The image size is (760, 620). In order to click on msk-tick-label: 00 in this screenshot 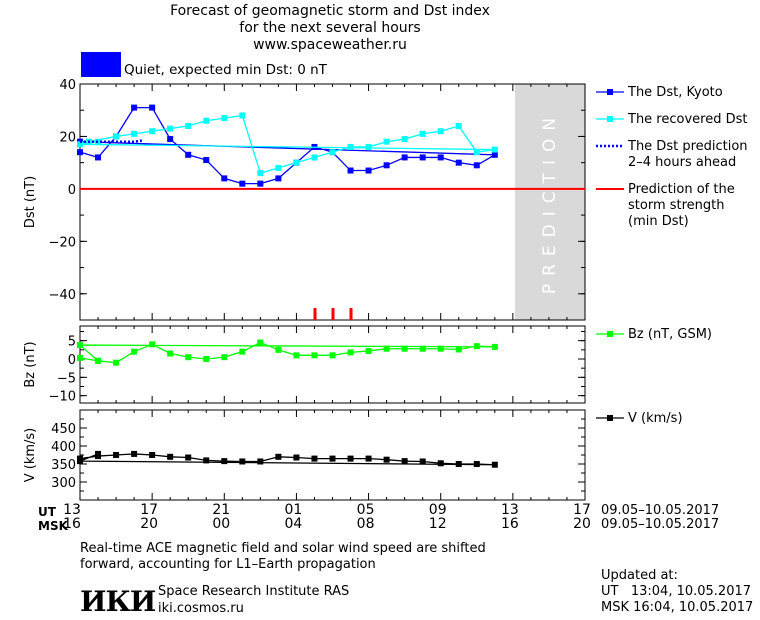, I will do `click(221, 524)`.